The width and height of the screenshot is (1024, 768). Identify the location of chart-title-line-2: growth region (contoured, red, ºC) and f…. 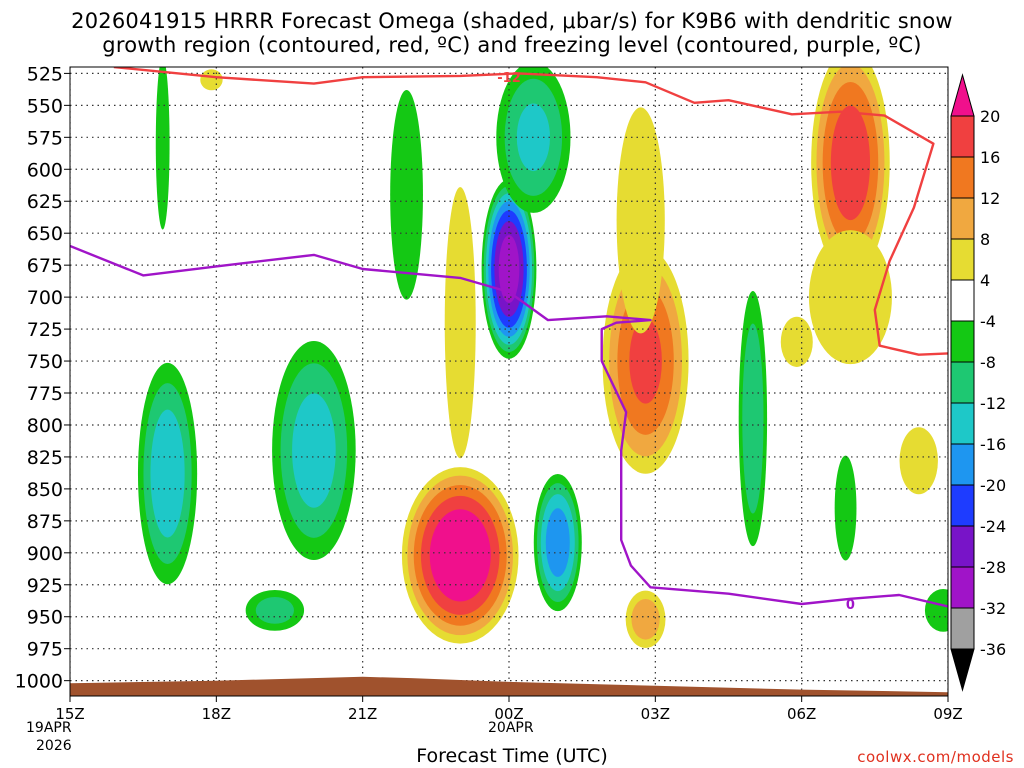
(512, 45).